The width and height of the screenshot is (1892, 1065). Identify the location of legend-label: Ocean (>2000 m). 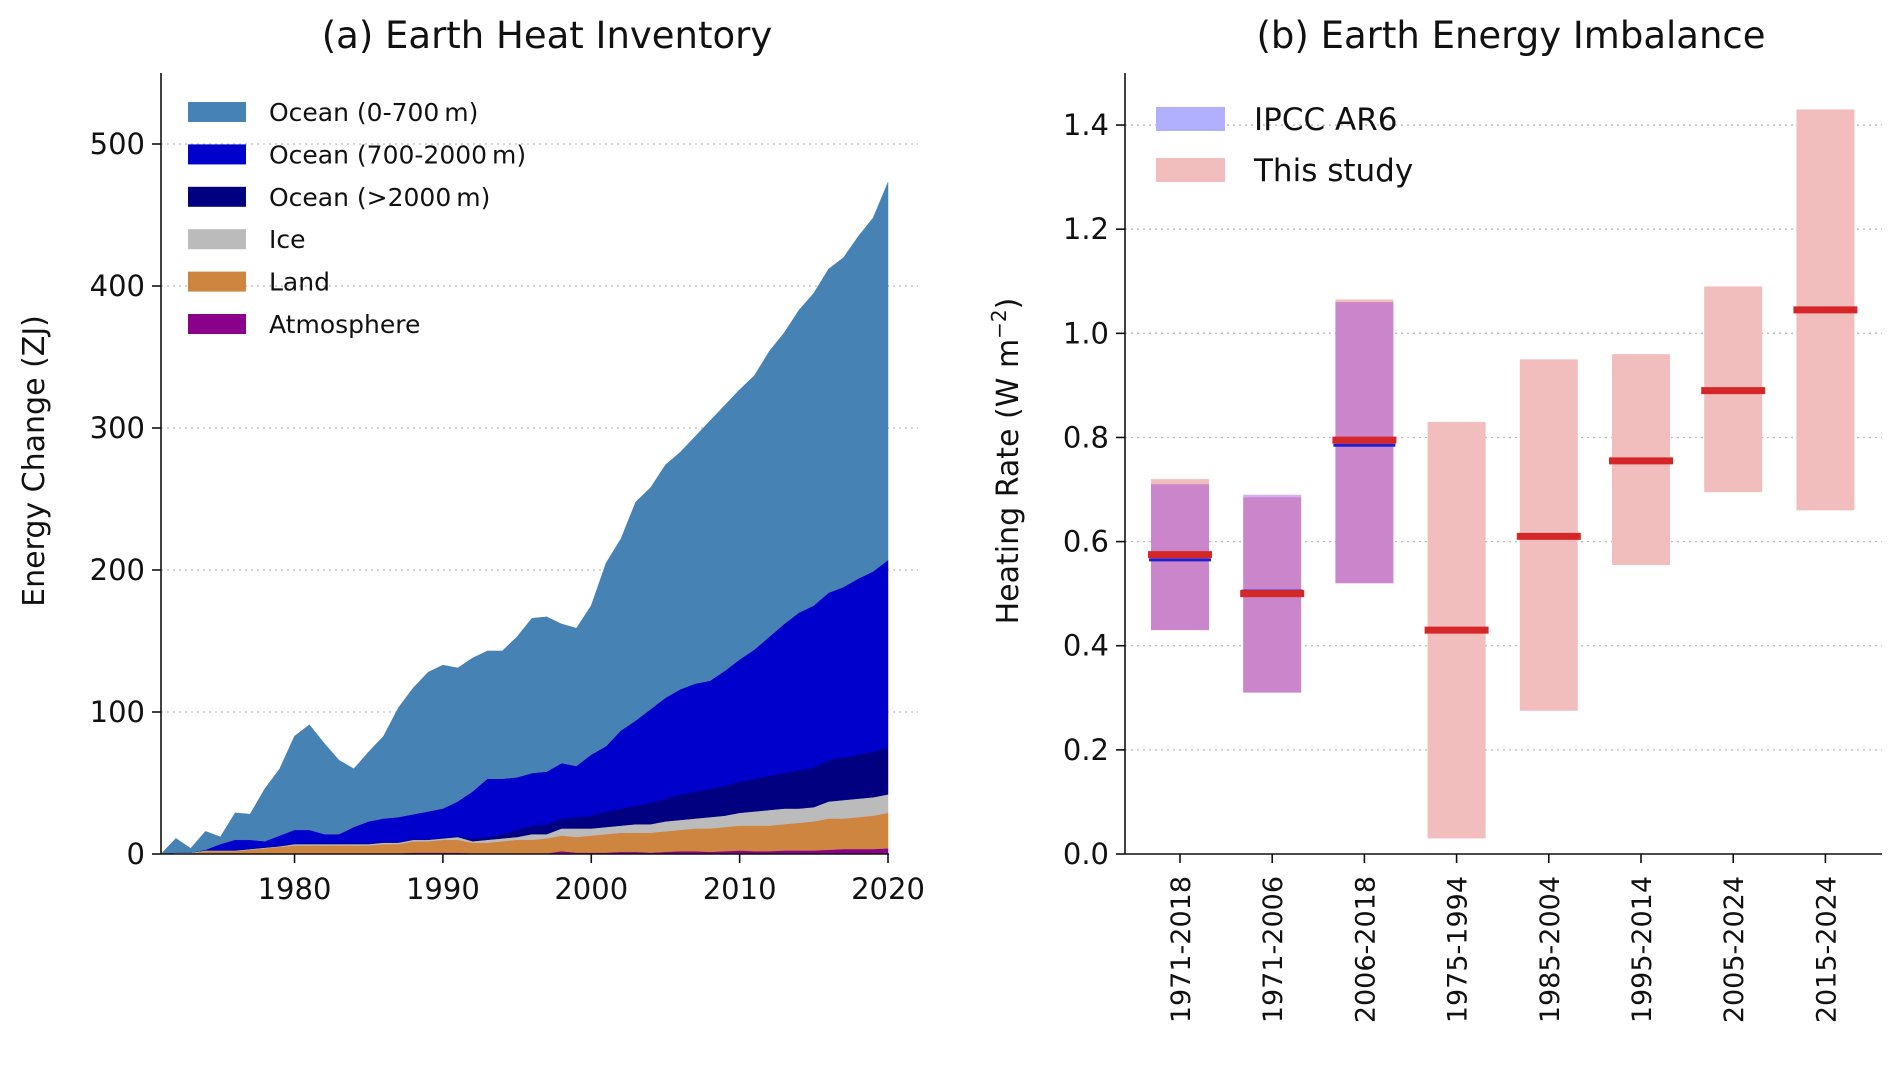
(379, 197).